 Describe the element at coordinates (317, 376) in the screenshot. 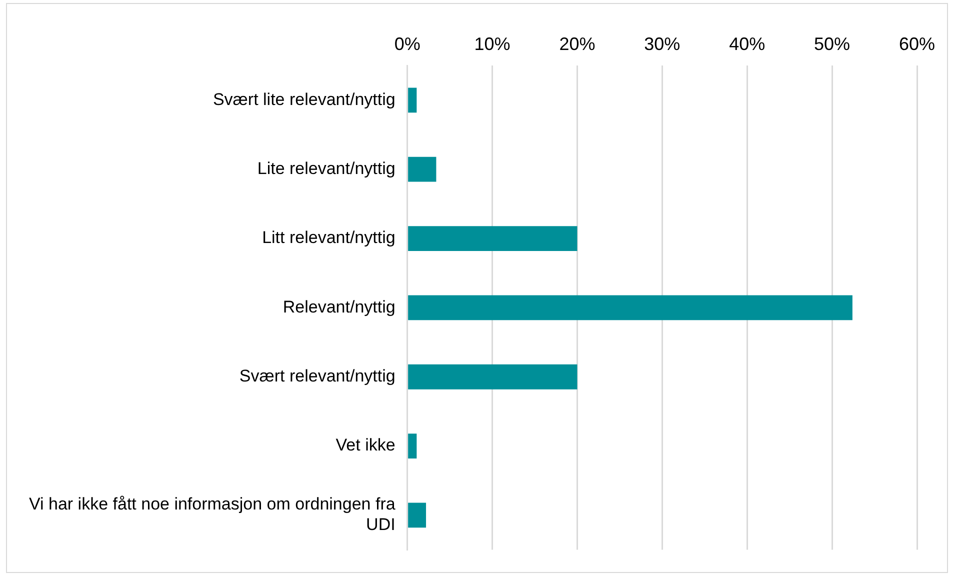

I see `y-tick-label: Svært relevant/nyttig` at that location.